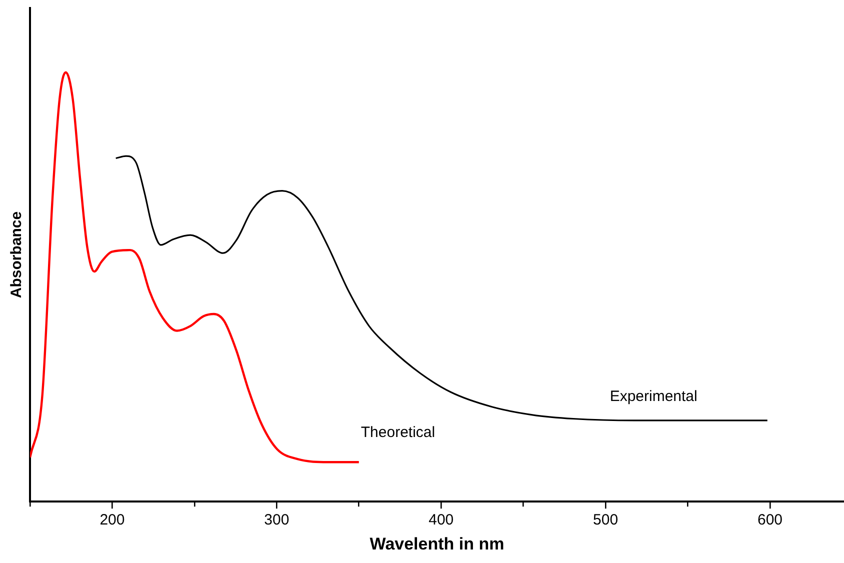 This screenshot has height=563, width=844. What do you see at coordinates (17, 254) in the screenshot?
I see `y-axis-title: Absorbance` at bounding box center [17, 254].